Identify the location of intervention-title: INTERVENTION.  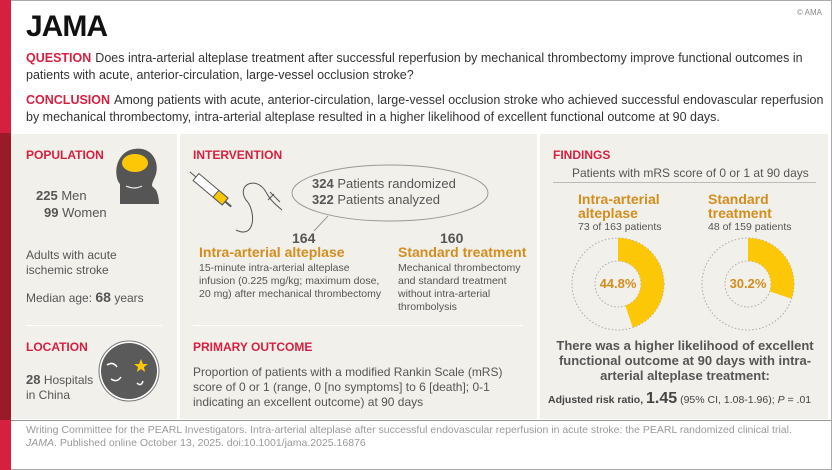
(238, 155).